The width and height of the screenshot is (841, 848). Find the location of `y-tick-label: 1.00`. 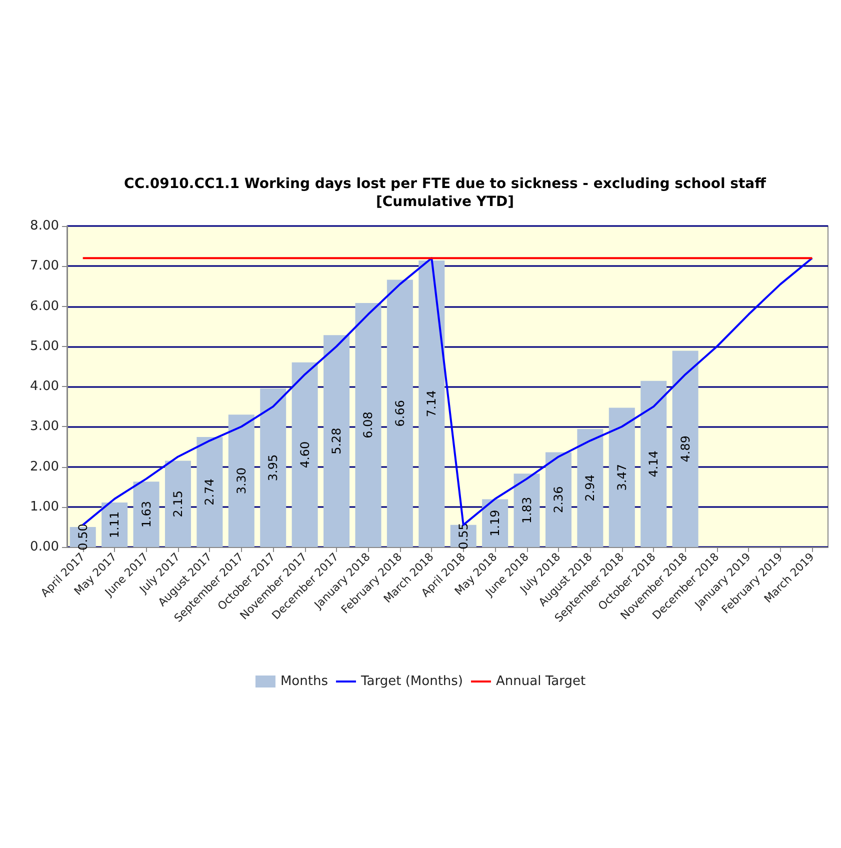

y-tick-label: 1.00 is located at coordinates (44, 506).